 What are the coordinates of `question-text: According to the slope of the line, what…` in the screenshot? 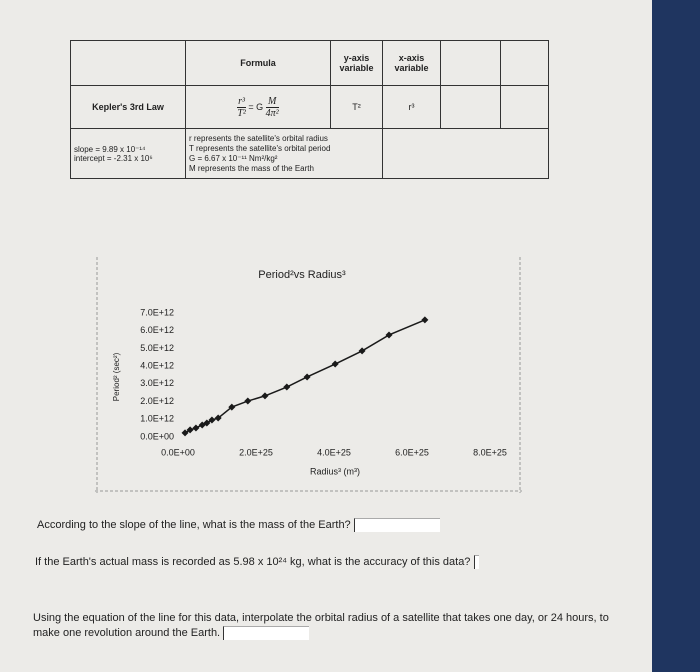 It's located at (194, 525).